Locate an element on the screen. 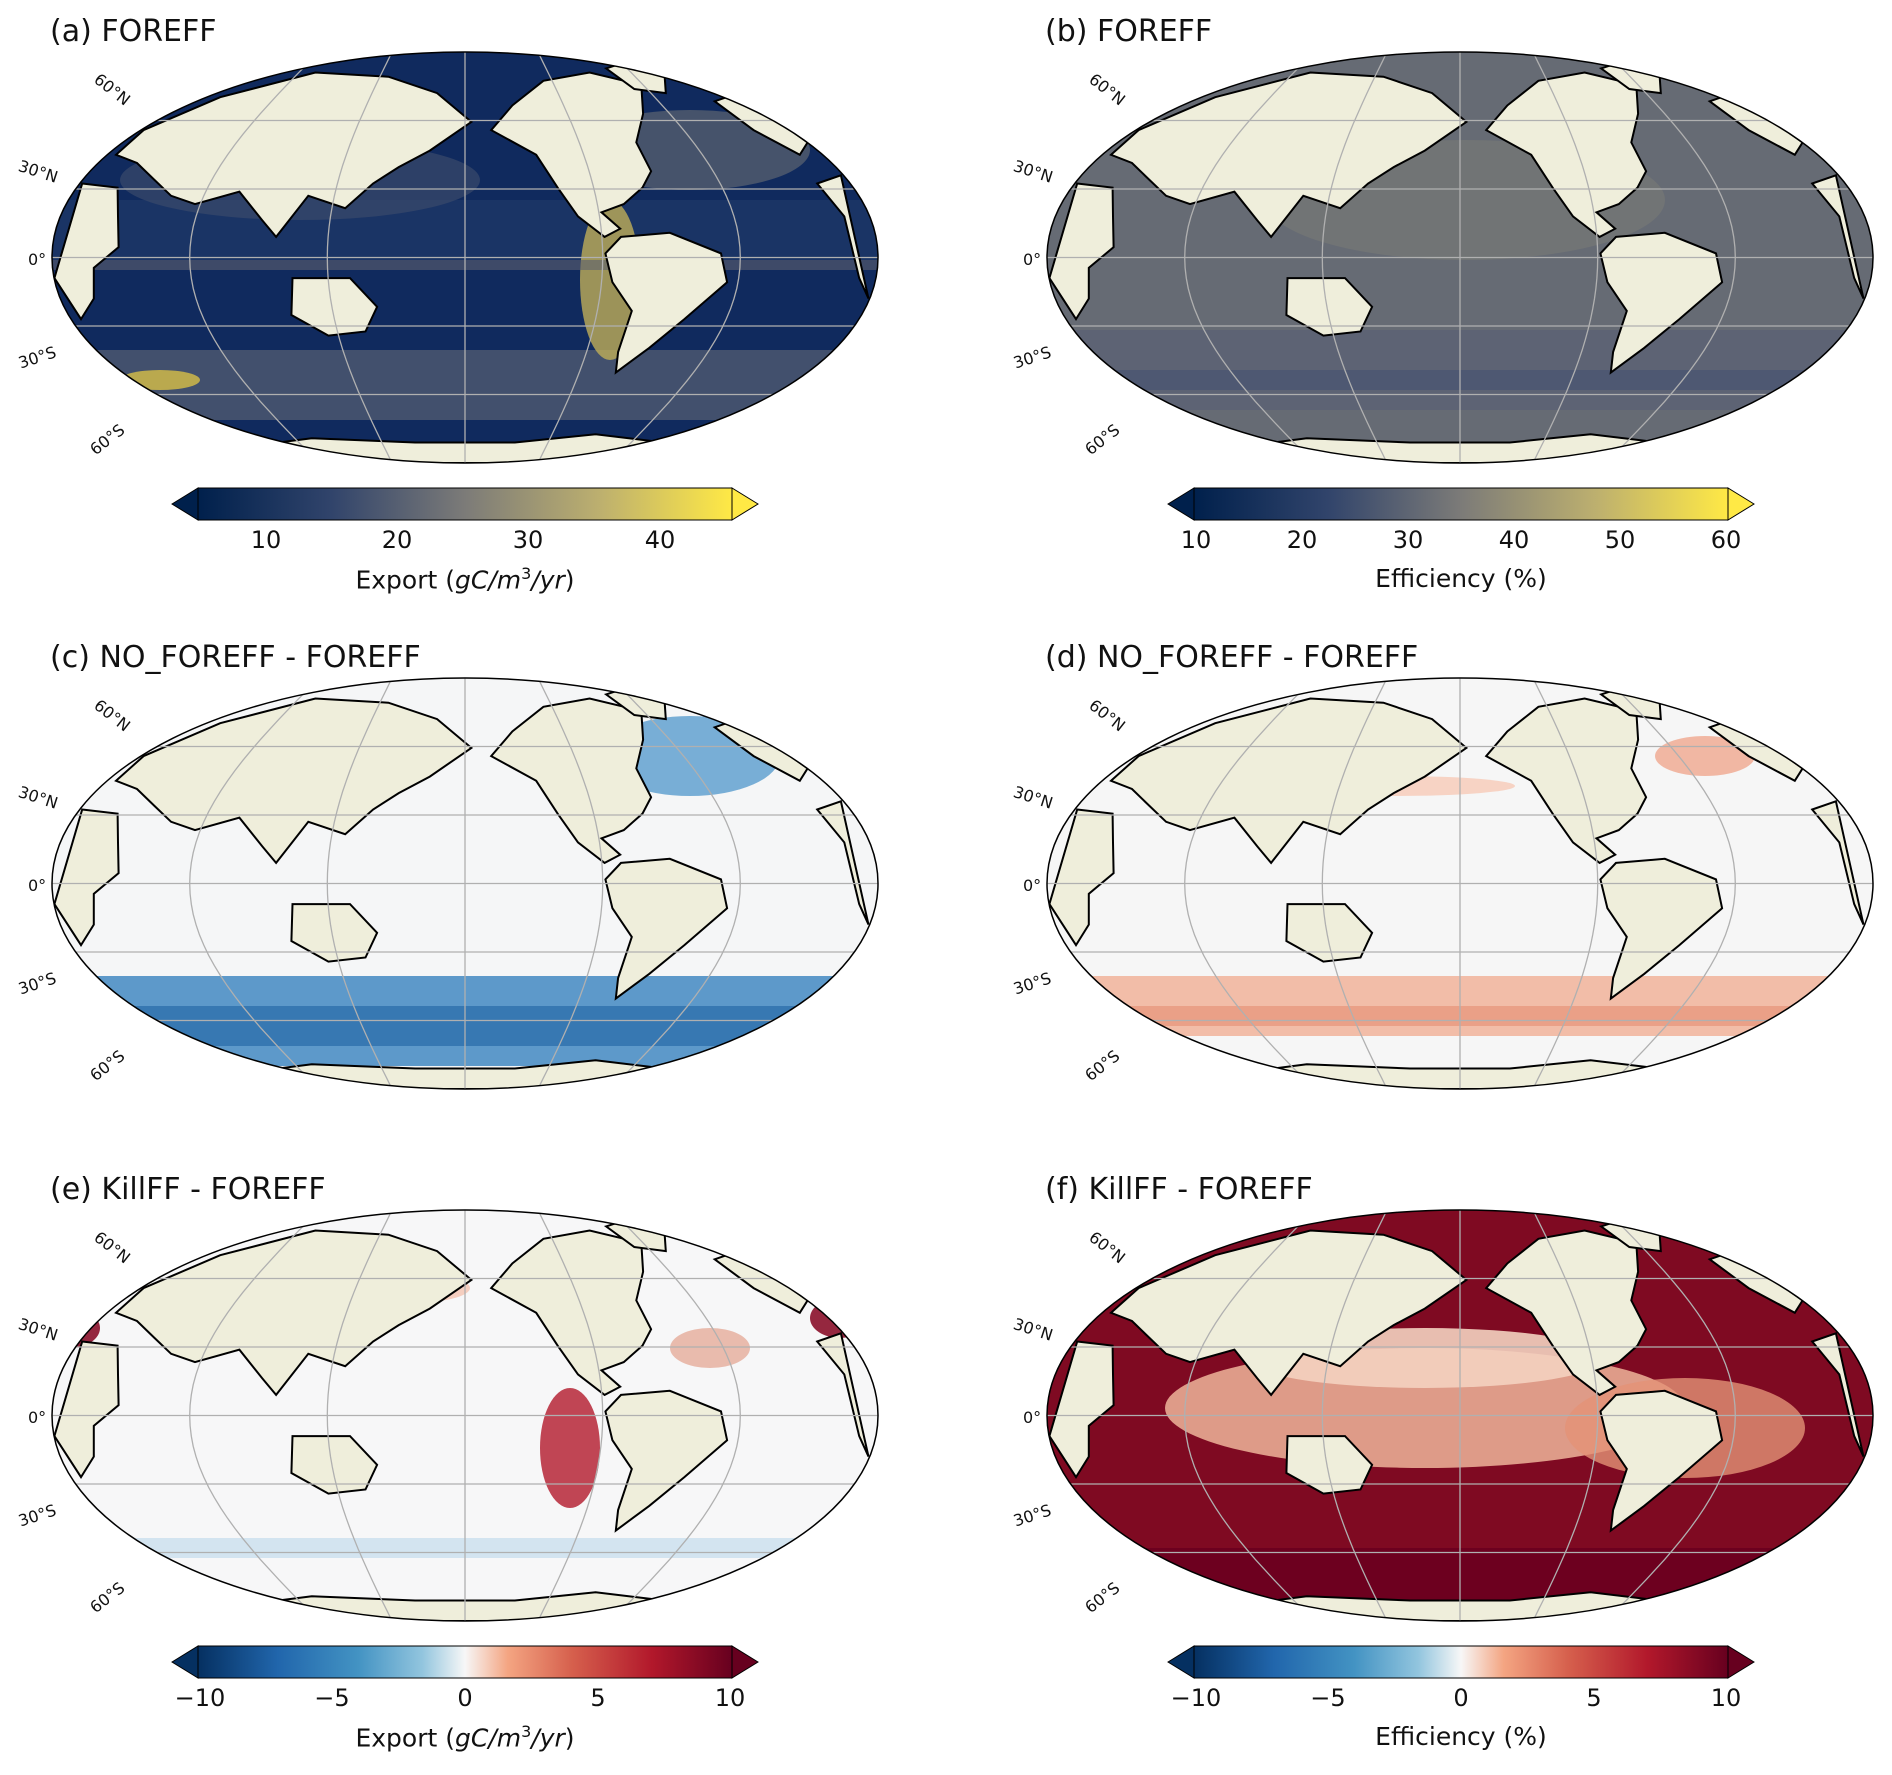 This screenshot has width=1892, height=1775. colorbar-label-suffix: ) is located at coordinates (569, 1738).